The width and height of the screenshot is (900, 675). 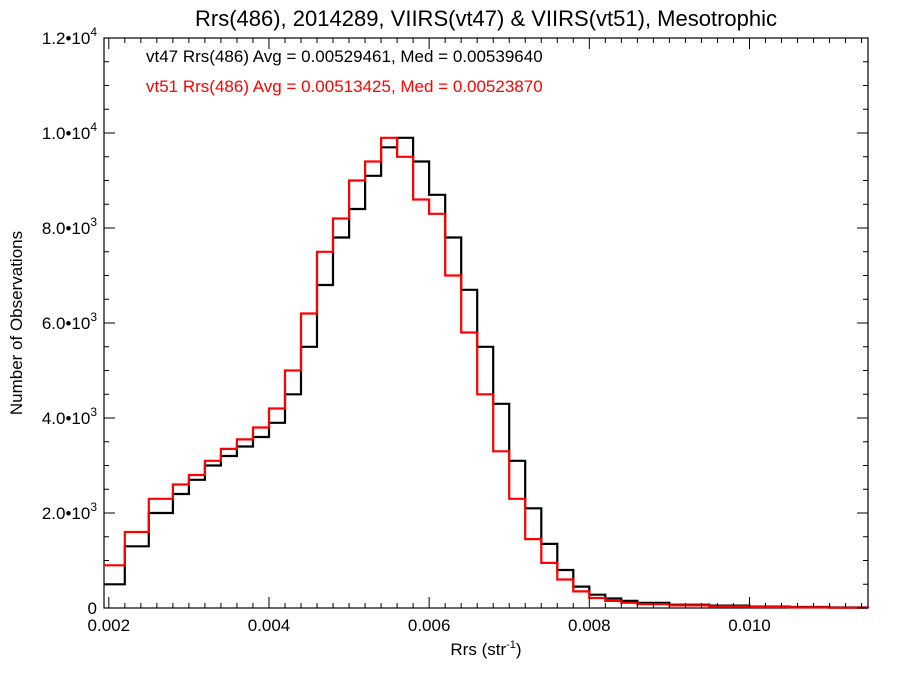 I want to click on x-tick-label: 0.010, so click(x=749, y=625).